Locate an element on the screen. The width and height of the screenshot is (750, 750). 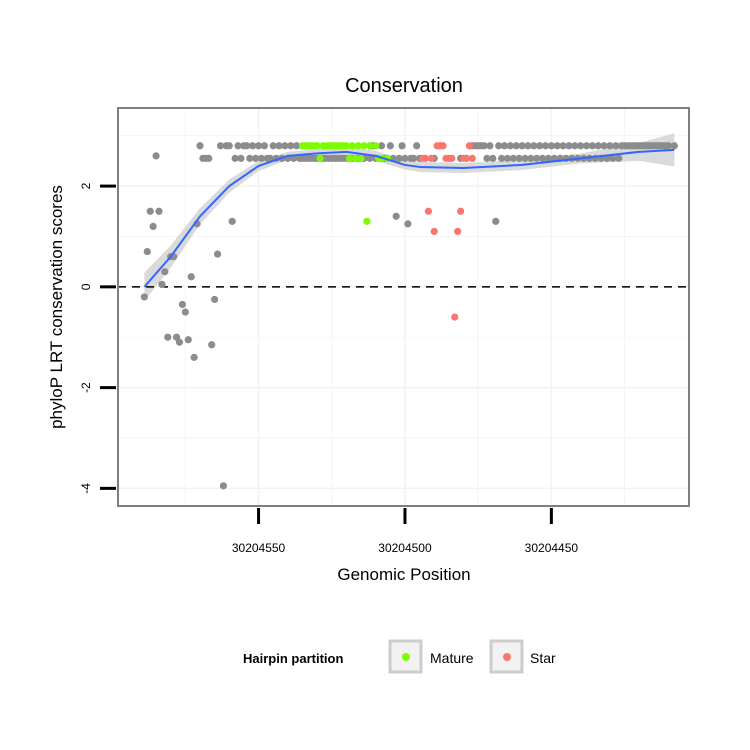
legend-label-star: Star is located at coordinates (543, 658).